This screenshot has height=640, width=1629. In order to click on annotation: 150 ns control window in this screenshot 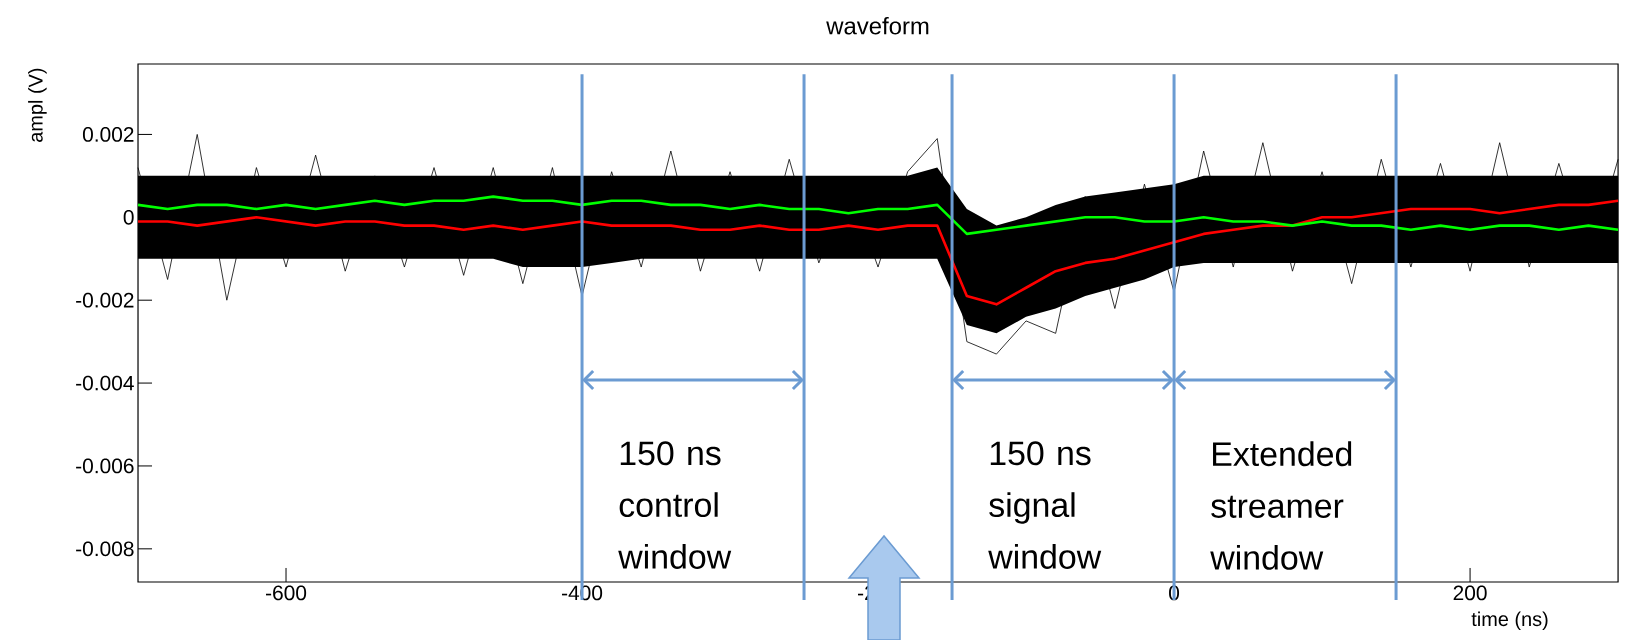, I will do `click(675, 505)`.